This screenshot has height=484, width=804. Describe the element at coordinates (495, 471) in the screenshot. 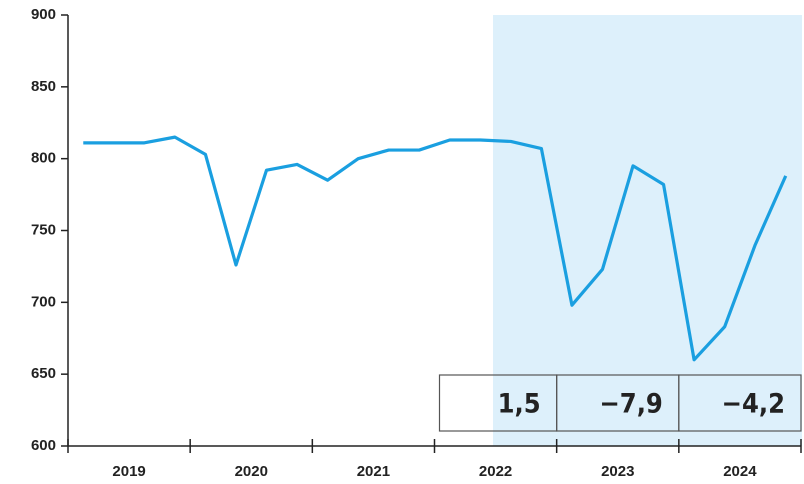

I see `x-tick-label: 2022` at that location.